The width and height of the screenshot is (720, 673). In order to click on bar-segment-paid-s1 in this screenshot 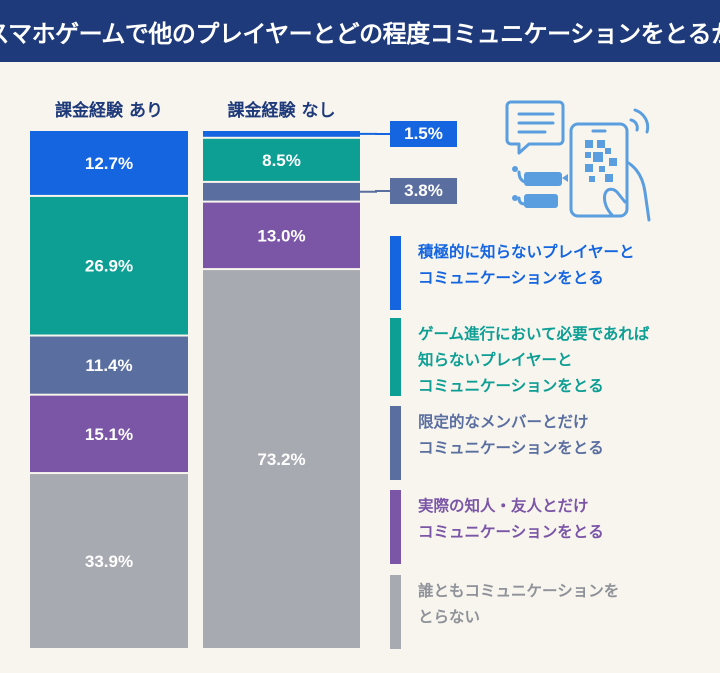, I will do `click(109, 163)`.